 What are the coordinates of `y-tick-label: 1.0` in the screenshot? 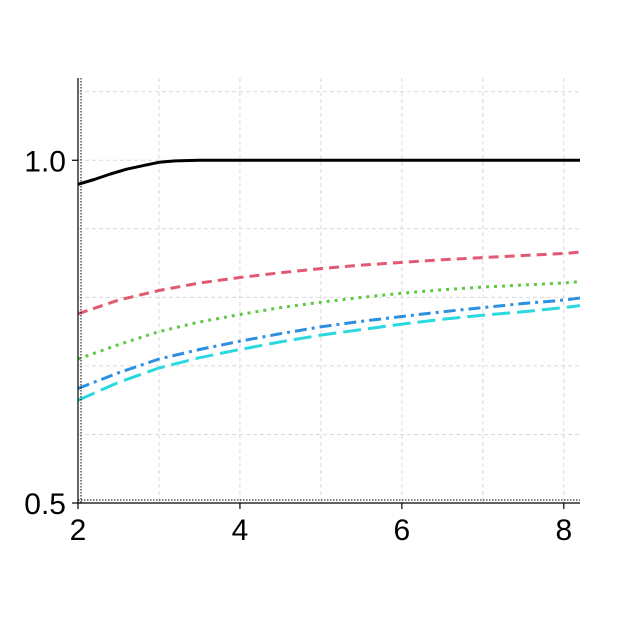 It's located at (45, 161).